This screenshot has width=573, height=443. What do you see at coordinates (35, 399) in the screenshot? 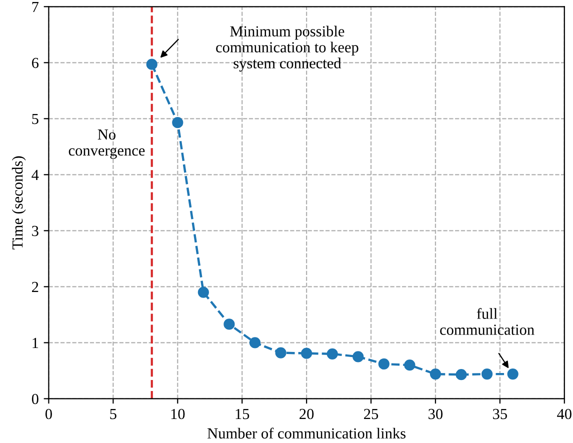
I see `y-tick-label: 0` at bounding box center [35, 399].